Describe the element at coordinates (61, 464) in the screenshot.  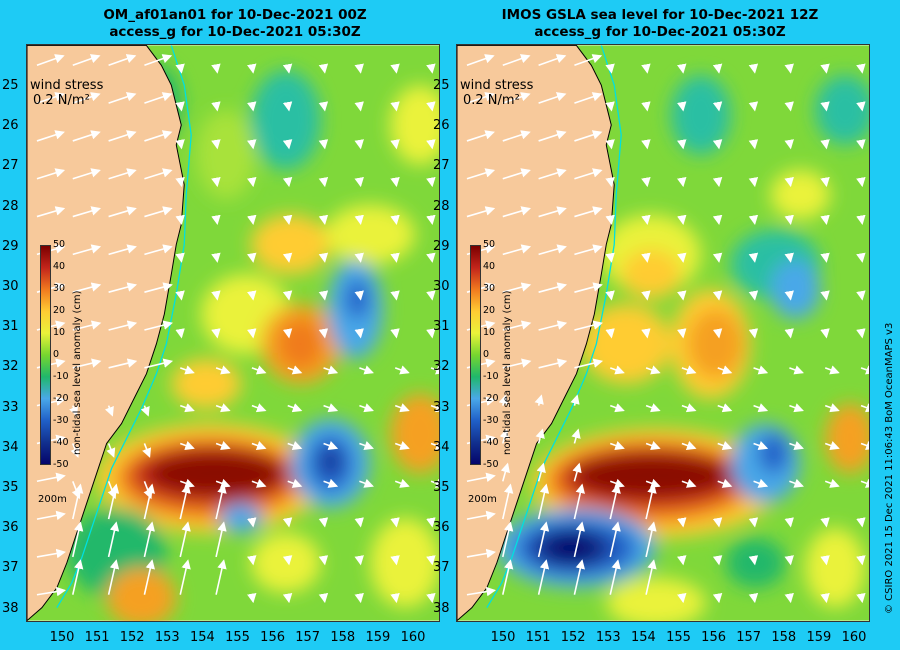
I see `left-colorbar-tick: -50` at that location.